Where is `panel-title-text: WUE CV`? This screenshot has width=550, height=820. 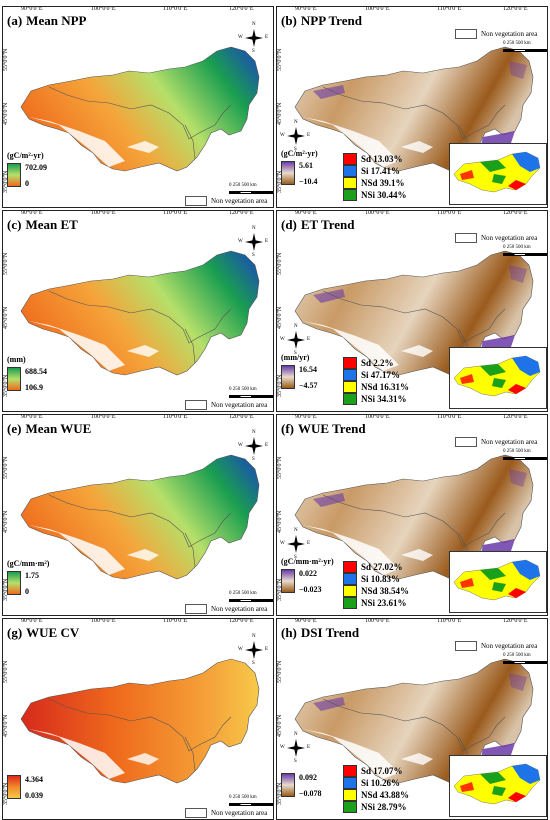
panel-title-text: WUE CV is located at coordinates (53, 632).